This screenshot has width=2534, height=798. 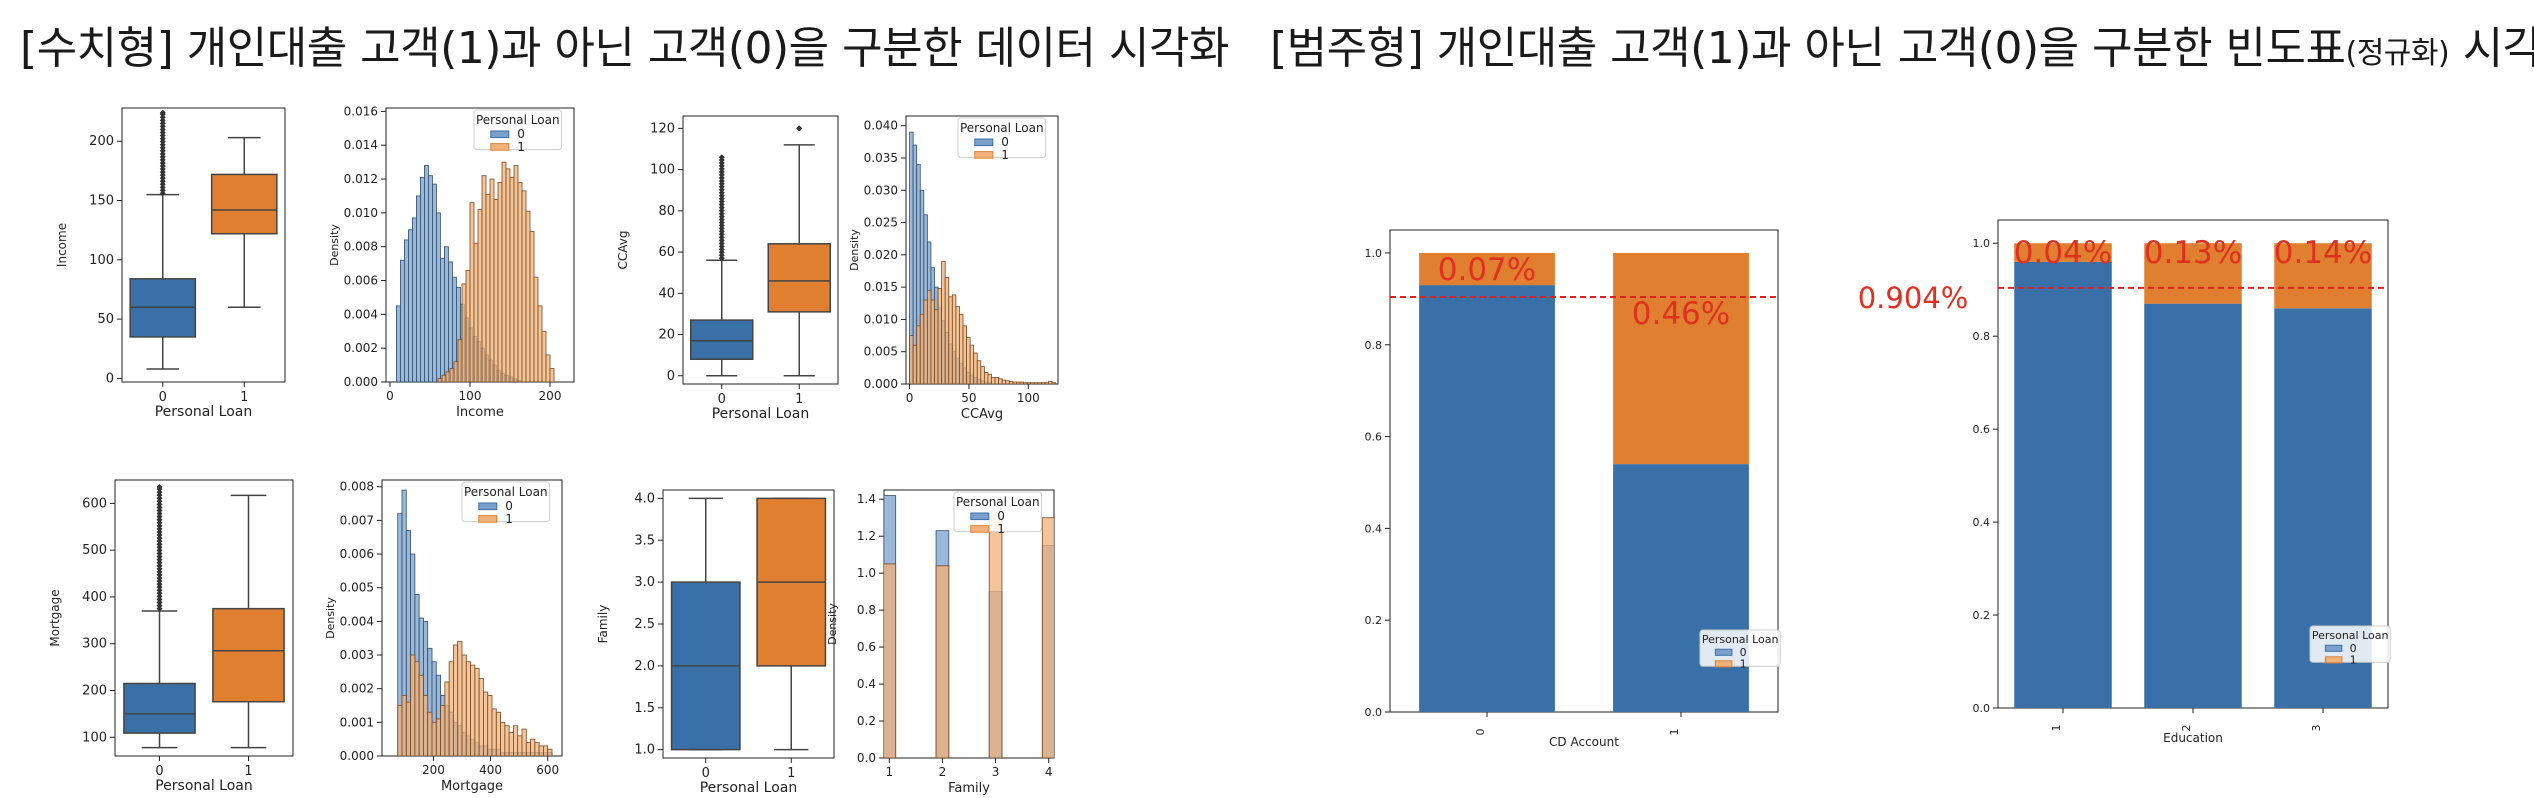 I want to click on ccavg-hist-legend-frame, so click(x=1002, y=138).